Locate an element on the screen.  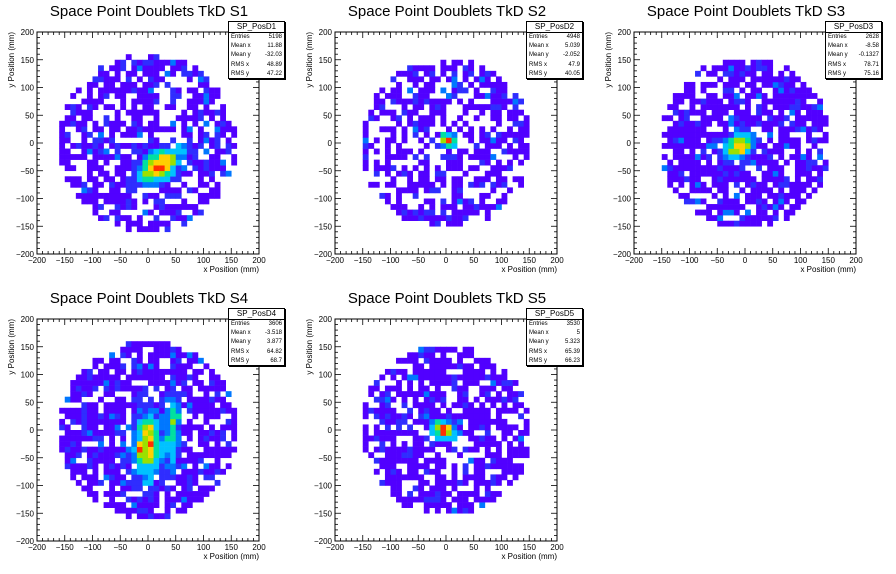
x-tick-label: 100 is located at coordinates (502, 547).